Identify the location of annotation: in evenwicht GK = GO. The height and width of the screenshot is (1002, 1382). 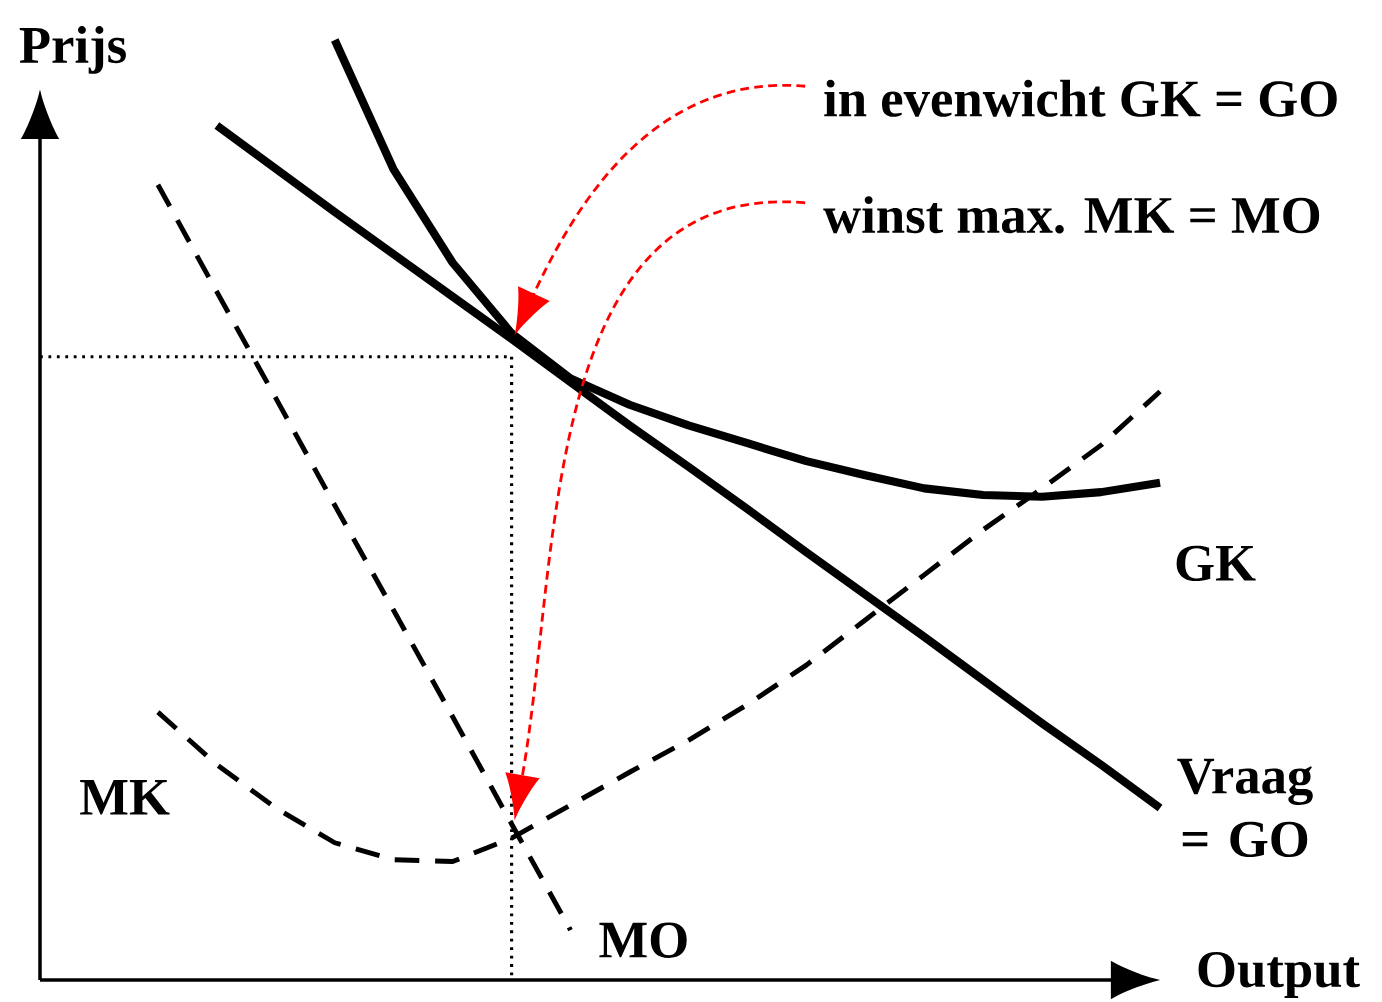
(1080, 98).